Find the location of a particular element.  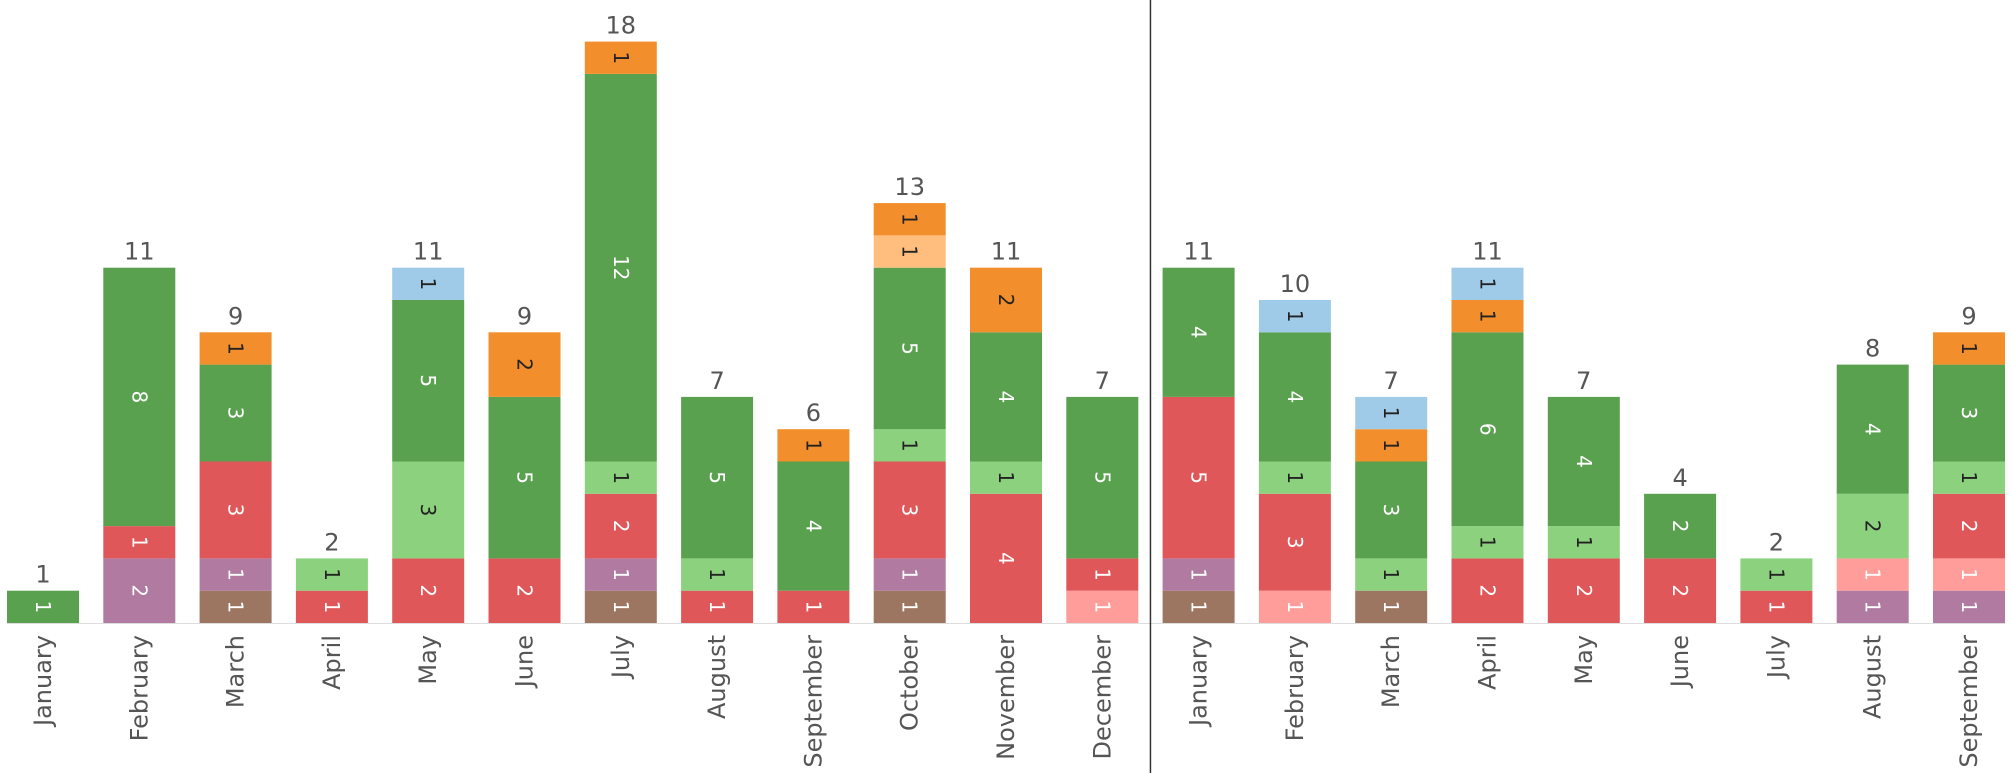

segment-value-label: 8 is located at coordinates (139, 397).